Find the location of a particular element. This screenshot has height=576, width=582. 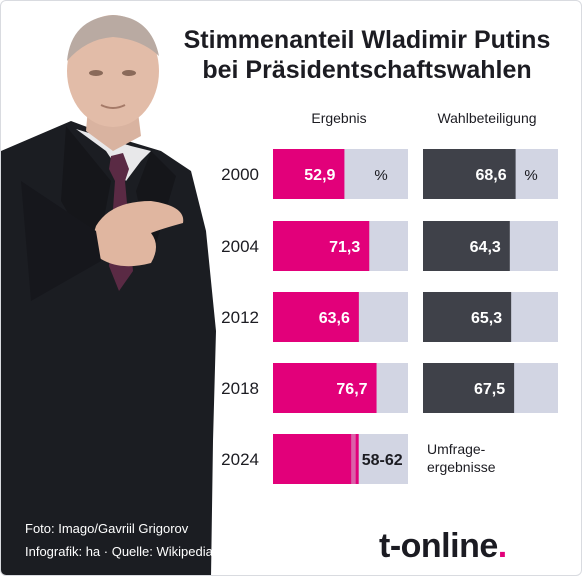

turnout-value-label: 65,3 is located at coordinates (486, 318).